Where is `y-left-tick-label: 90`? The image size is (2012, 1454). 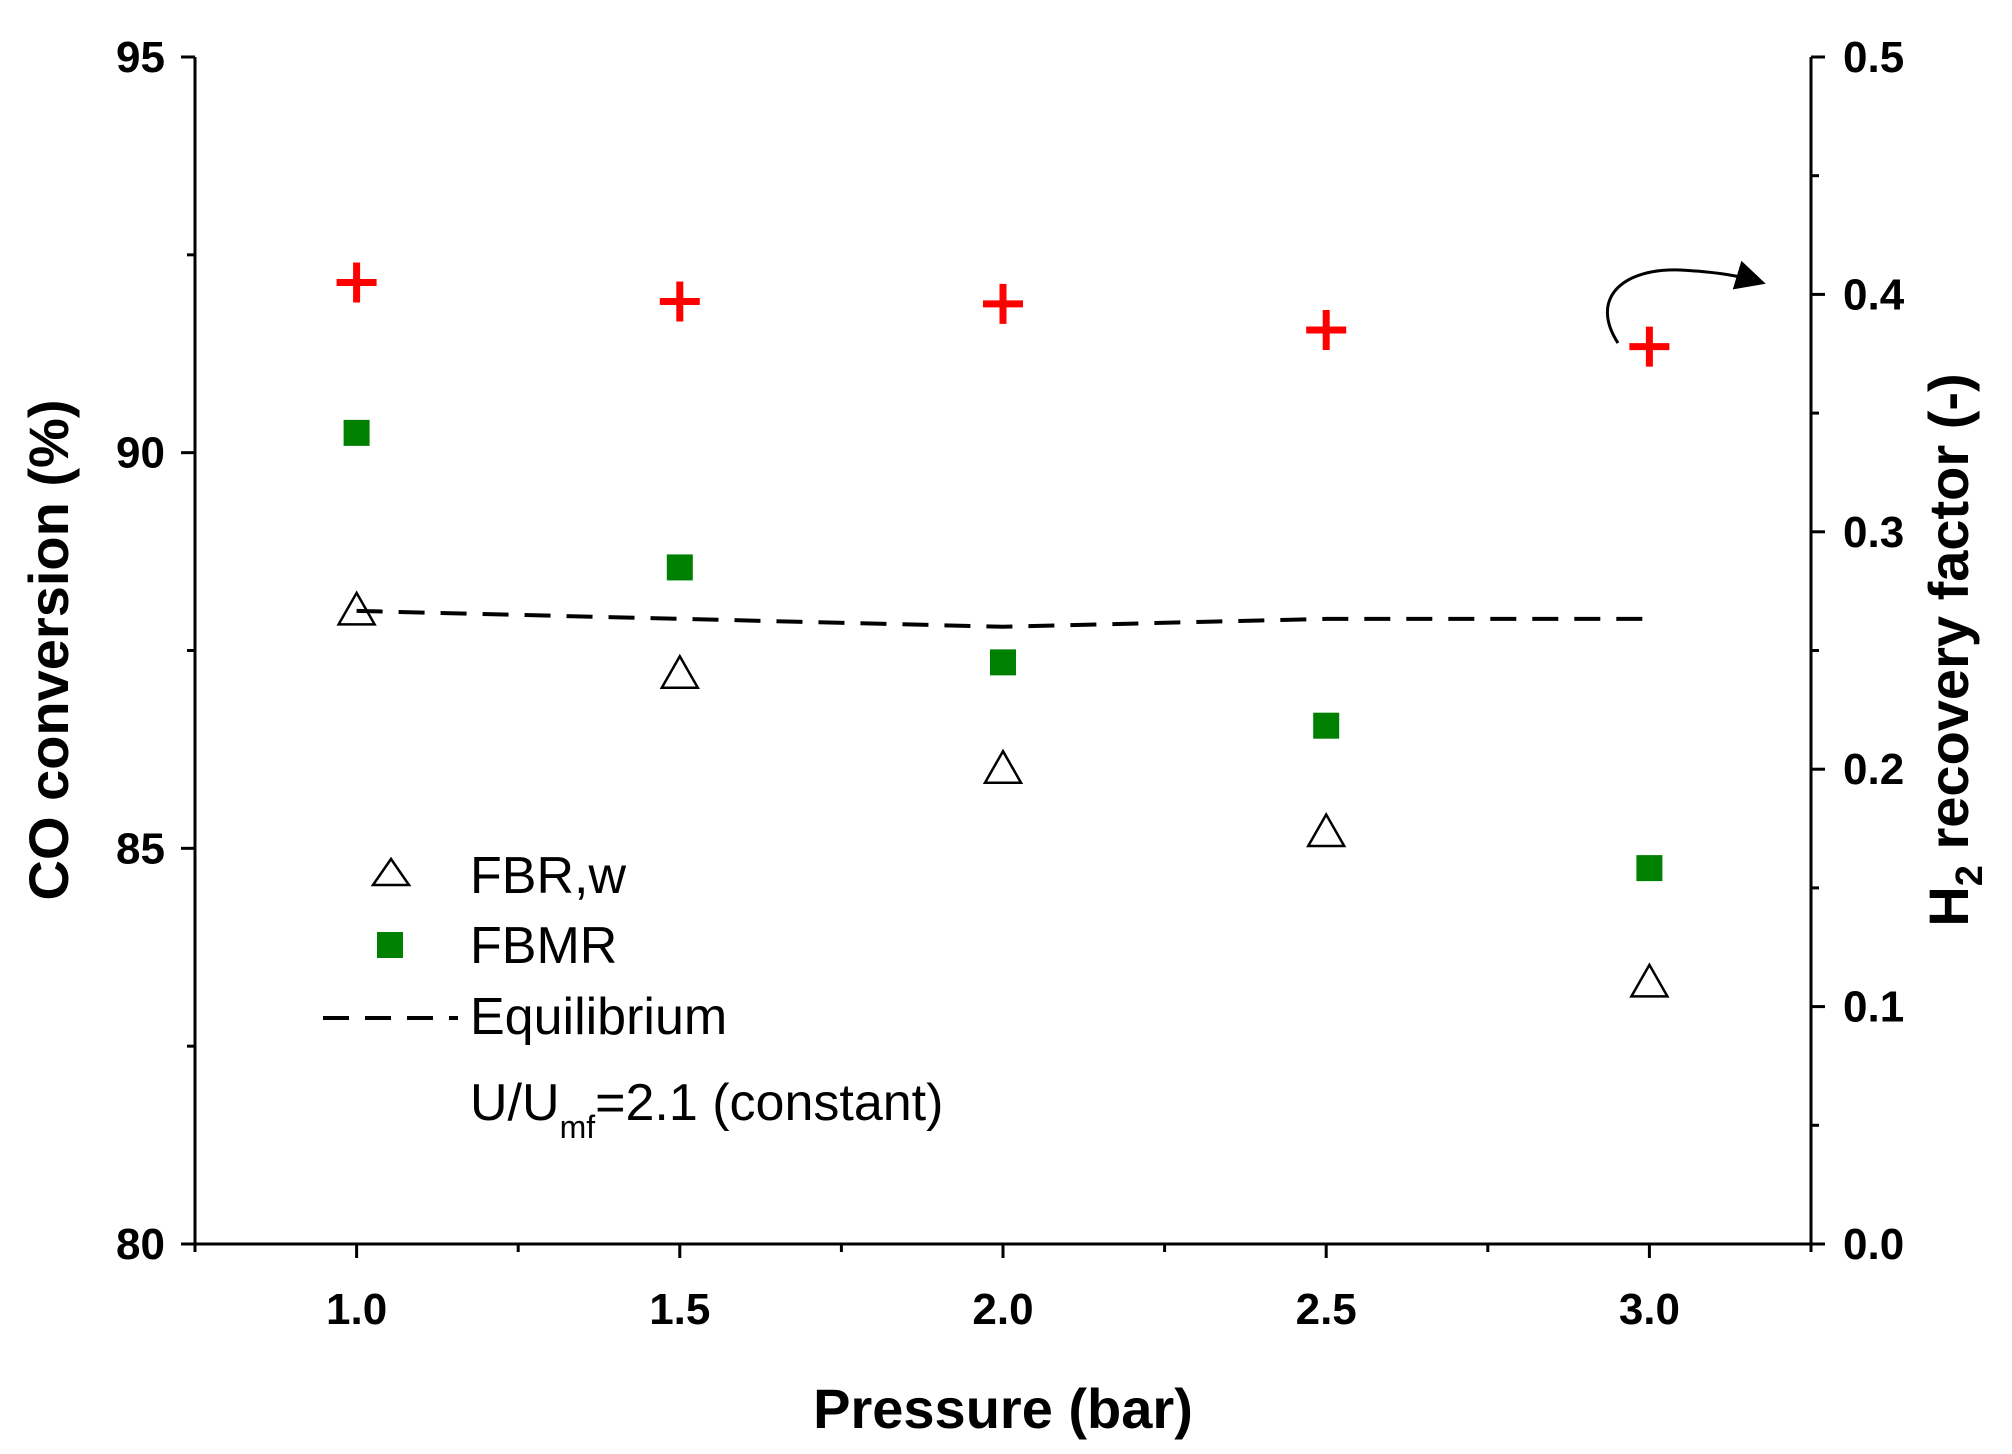 y-left-tick-label: 90 is located at coordinates (140, 453).